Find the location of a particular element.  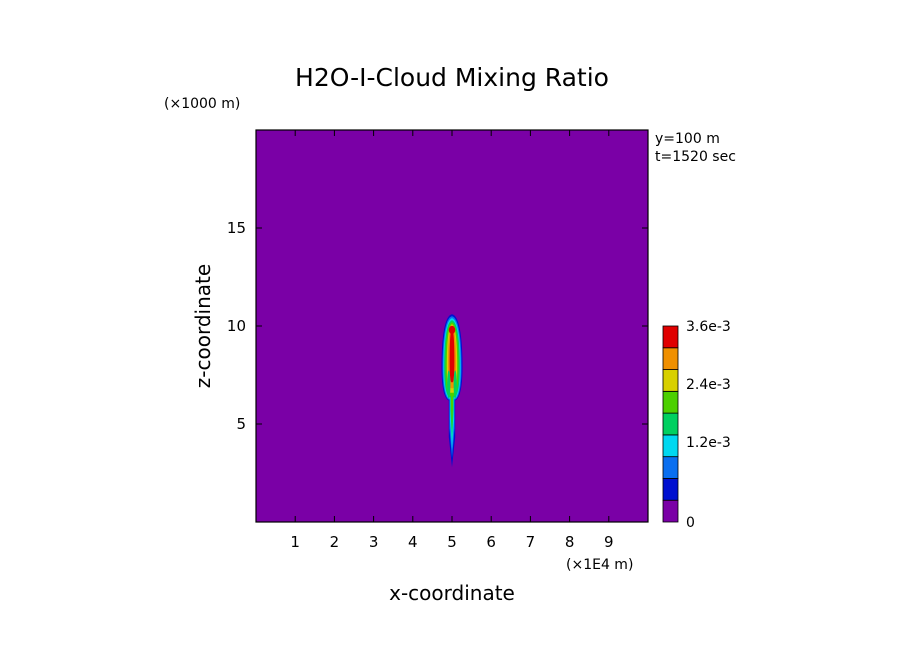

colorbar-label: 0 is located at coordinates (690, 523).